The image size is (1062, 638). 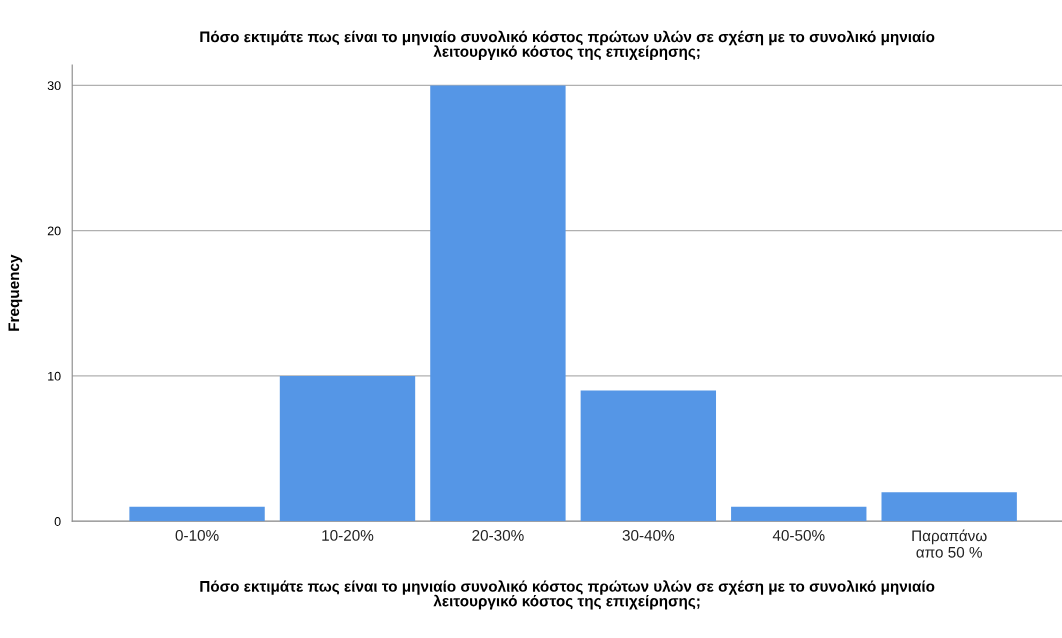 I want to click on x-tick-label: Παραπάνω απο 50 %, so click(x=949, y=543).